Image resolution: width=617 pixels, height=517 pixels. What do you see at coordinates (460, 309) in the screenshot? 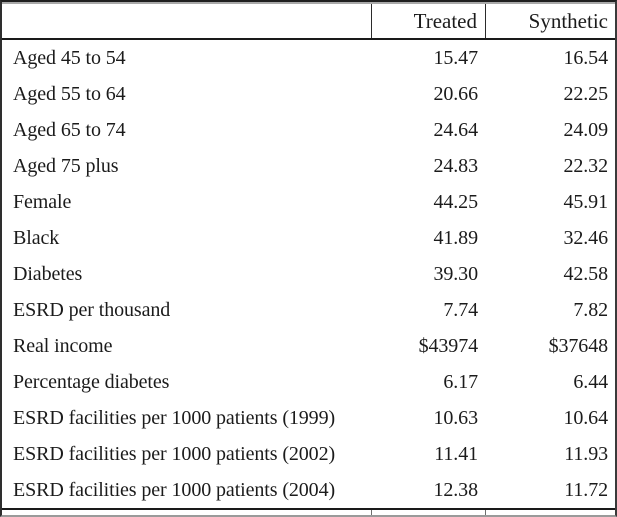
I see `treated-value: 7.74` at bounding box center [460, 309].